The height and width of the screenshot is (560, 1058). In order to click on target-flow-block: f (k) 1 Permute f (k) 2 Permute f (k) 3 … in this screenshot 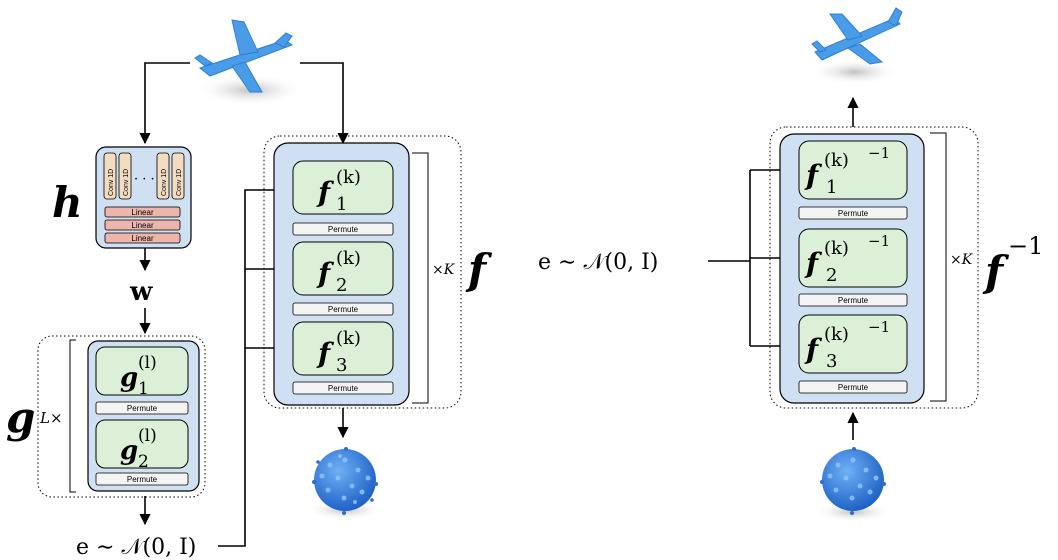, I will do `click(378, 272)`.